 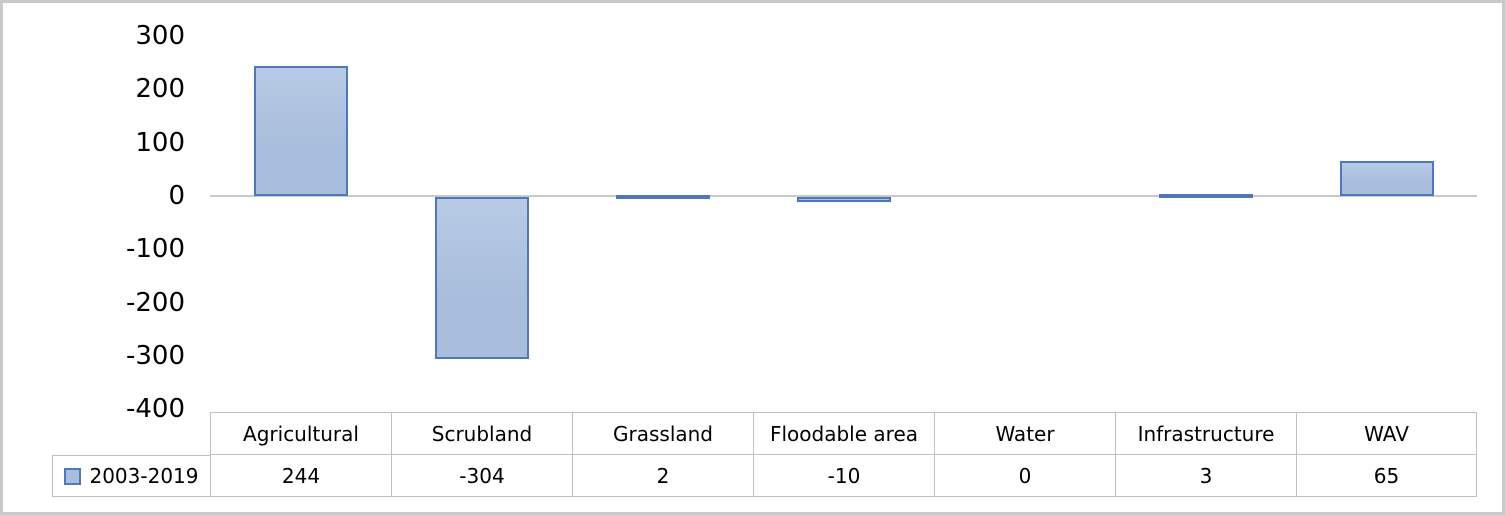 I want to click on table-value-cell: 2, so click(x=662, y=476).